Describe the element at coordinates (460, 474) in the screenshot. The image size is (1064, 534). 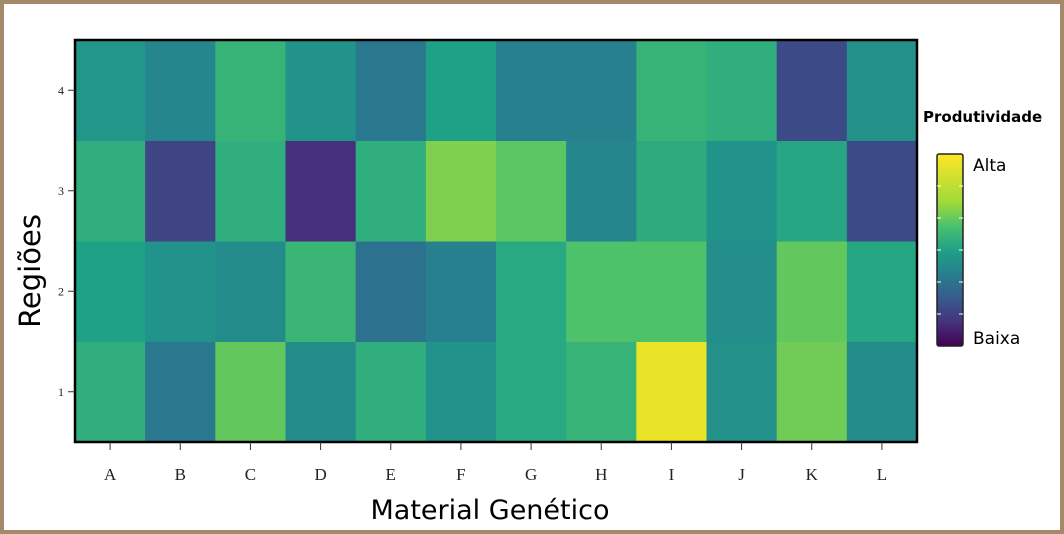
I see `x-tick-label: F` at that location.